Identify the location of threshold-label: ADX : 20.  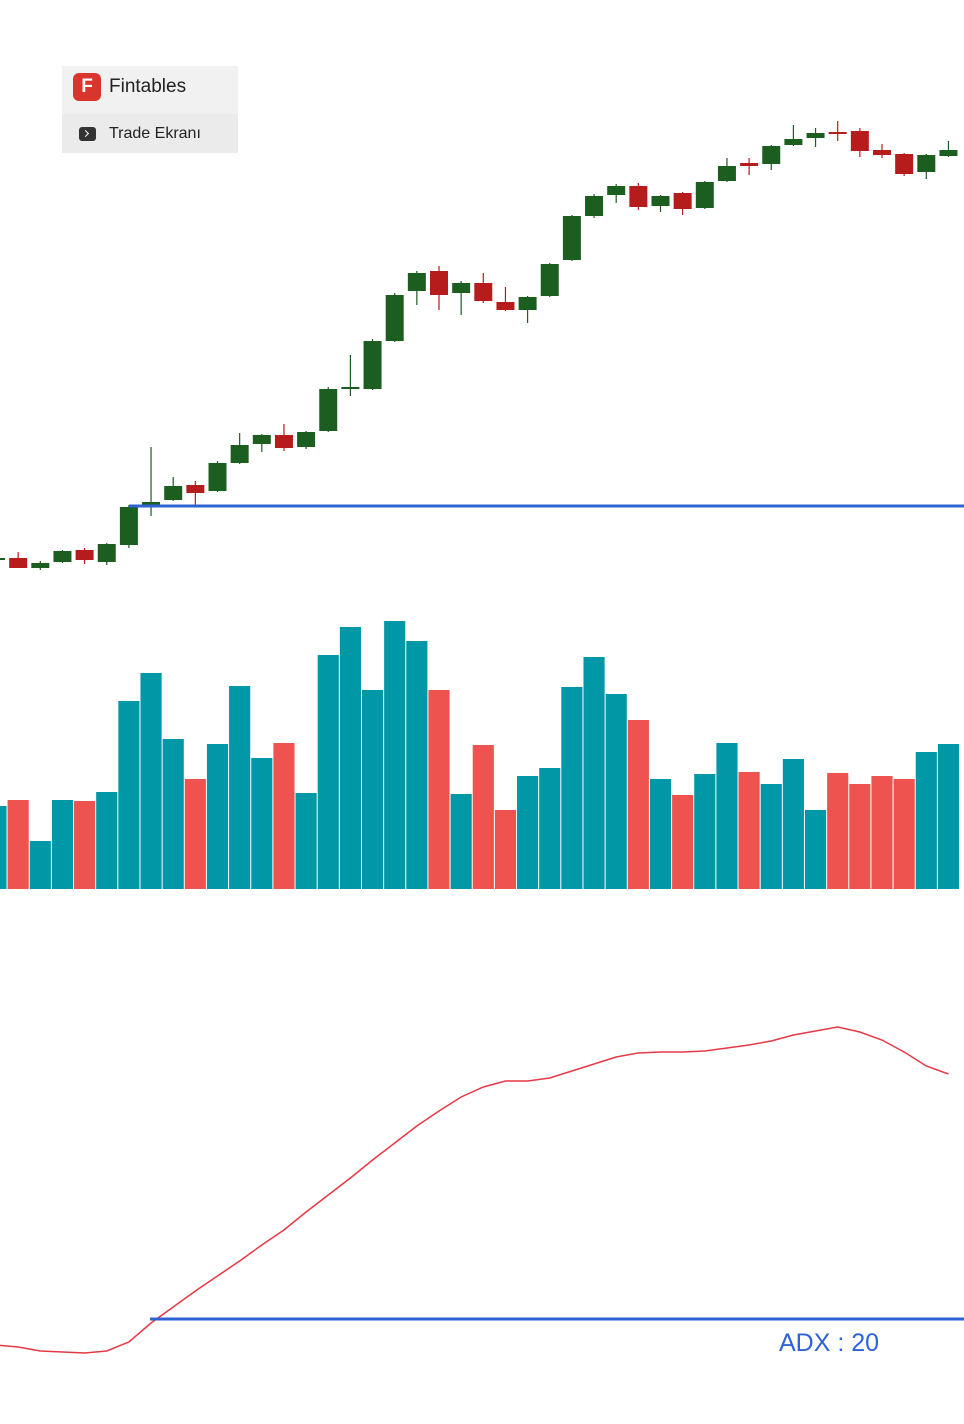
(829, 1343).